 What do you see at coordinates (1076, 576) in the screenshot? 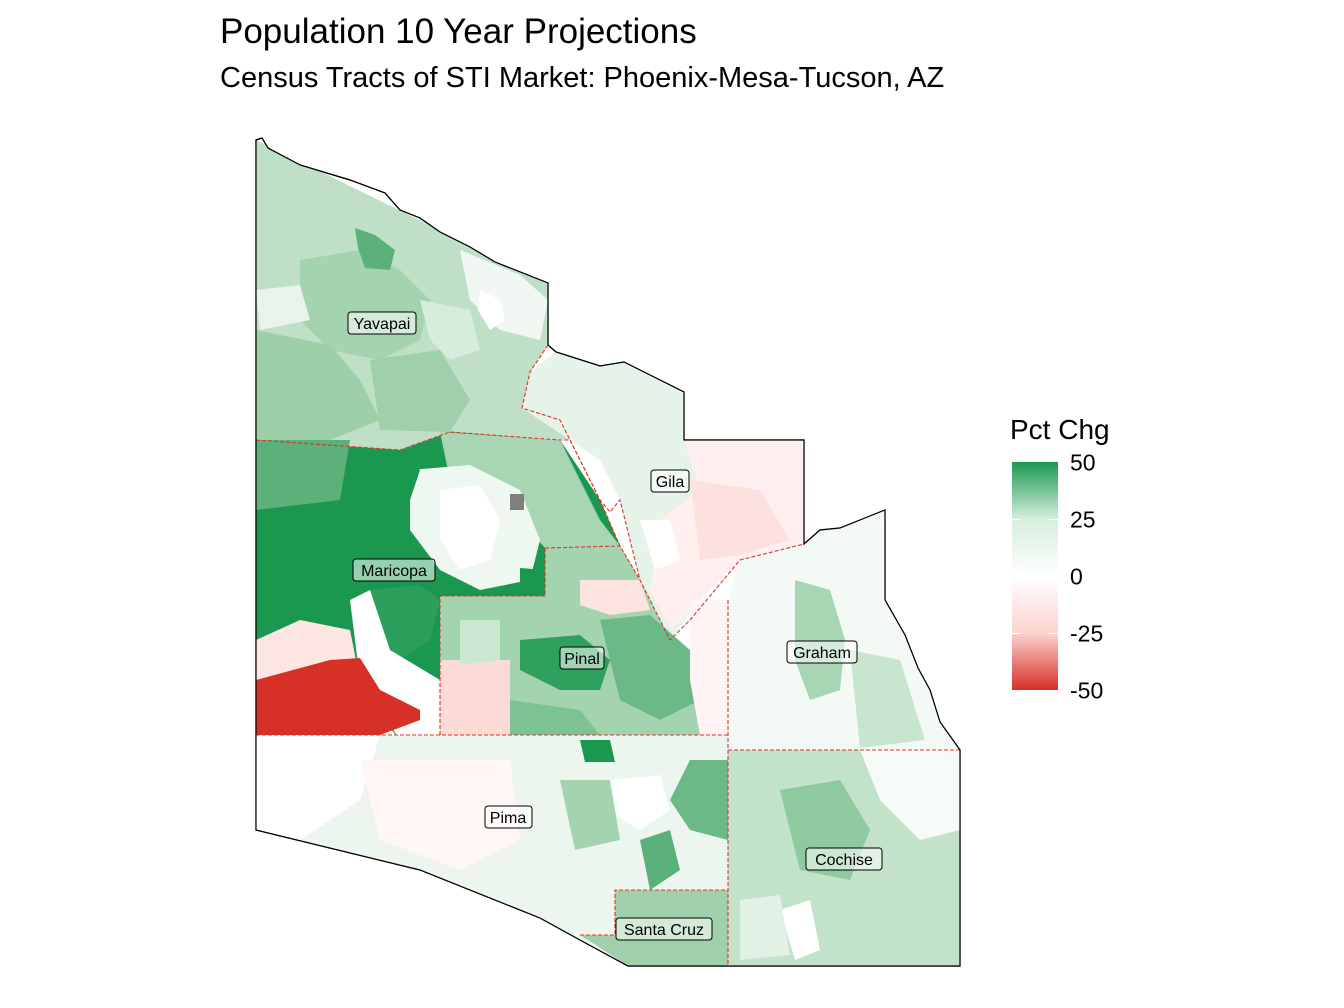
I see `legend-label-0: 0` at bounding box center [1076, 576].